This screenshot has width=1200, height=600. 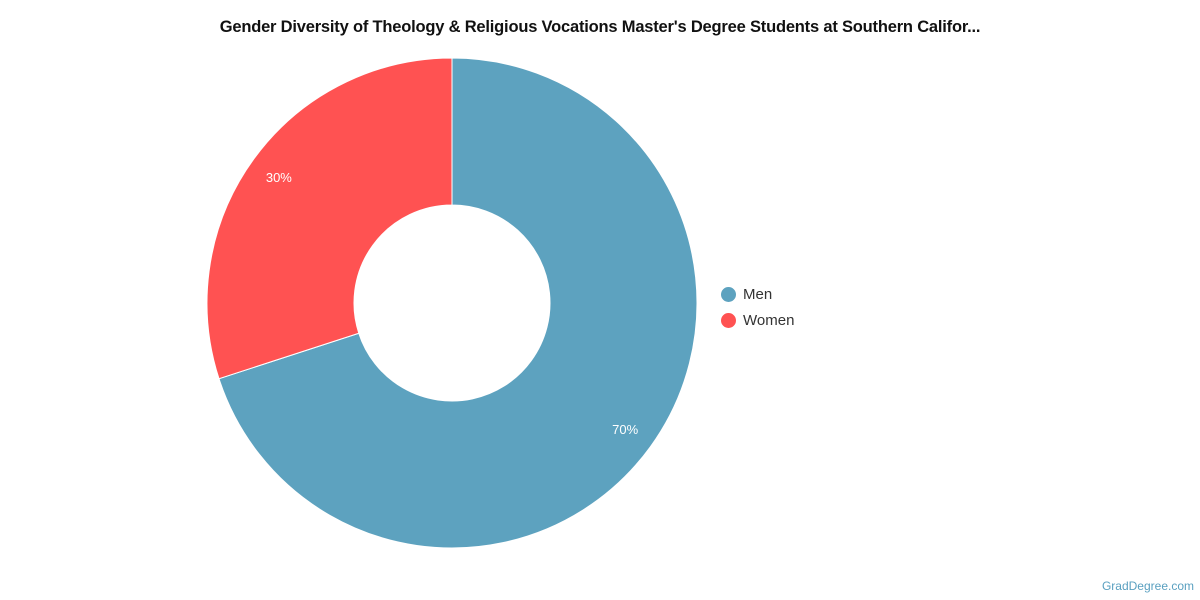 What do you see at coordinates (728, 320) in the screenshot?
I see `legend-swatch-women` at bounding box center [728, 320].